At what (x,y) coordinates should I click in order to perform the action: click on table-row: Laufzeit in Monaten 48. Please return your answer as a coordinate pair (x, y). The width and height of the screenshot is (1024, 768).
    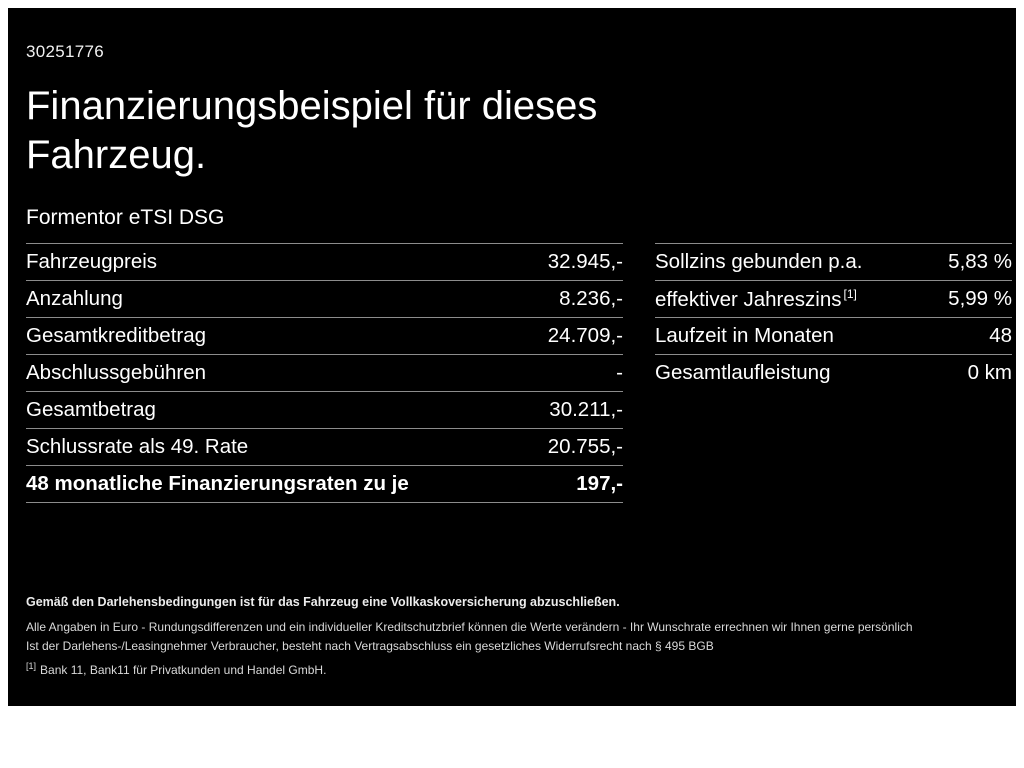
    Looking at the image, I should click on (833, 335).